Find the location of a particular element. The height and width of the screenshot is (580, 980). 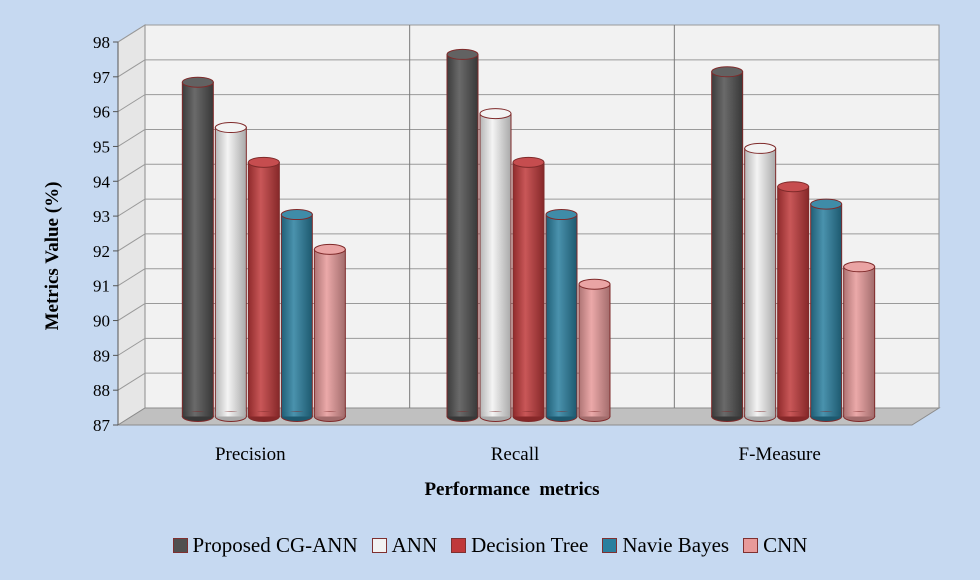

y-tick-label: 95 is located at coordinates (101, 146).